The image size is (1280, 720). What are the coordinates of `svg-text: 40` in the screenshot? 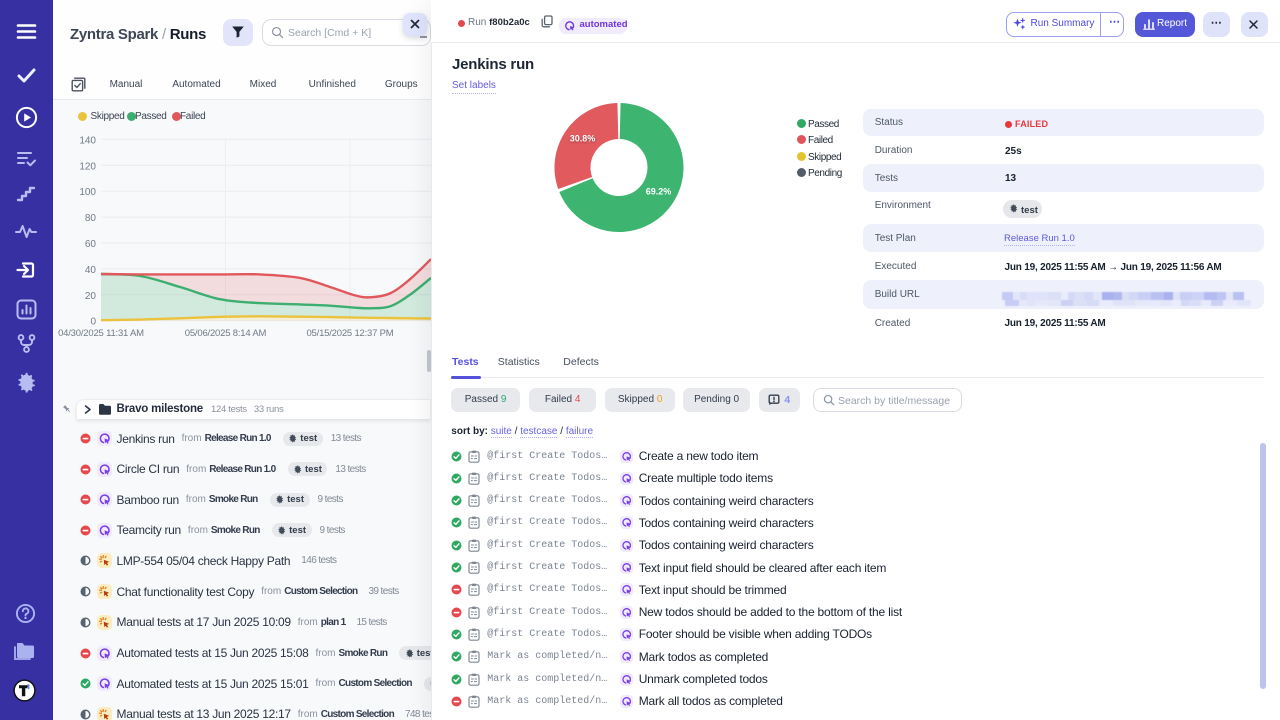 It's located at (91, 270).